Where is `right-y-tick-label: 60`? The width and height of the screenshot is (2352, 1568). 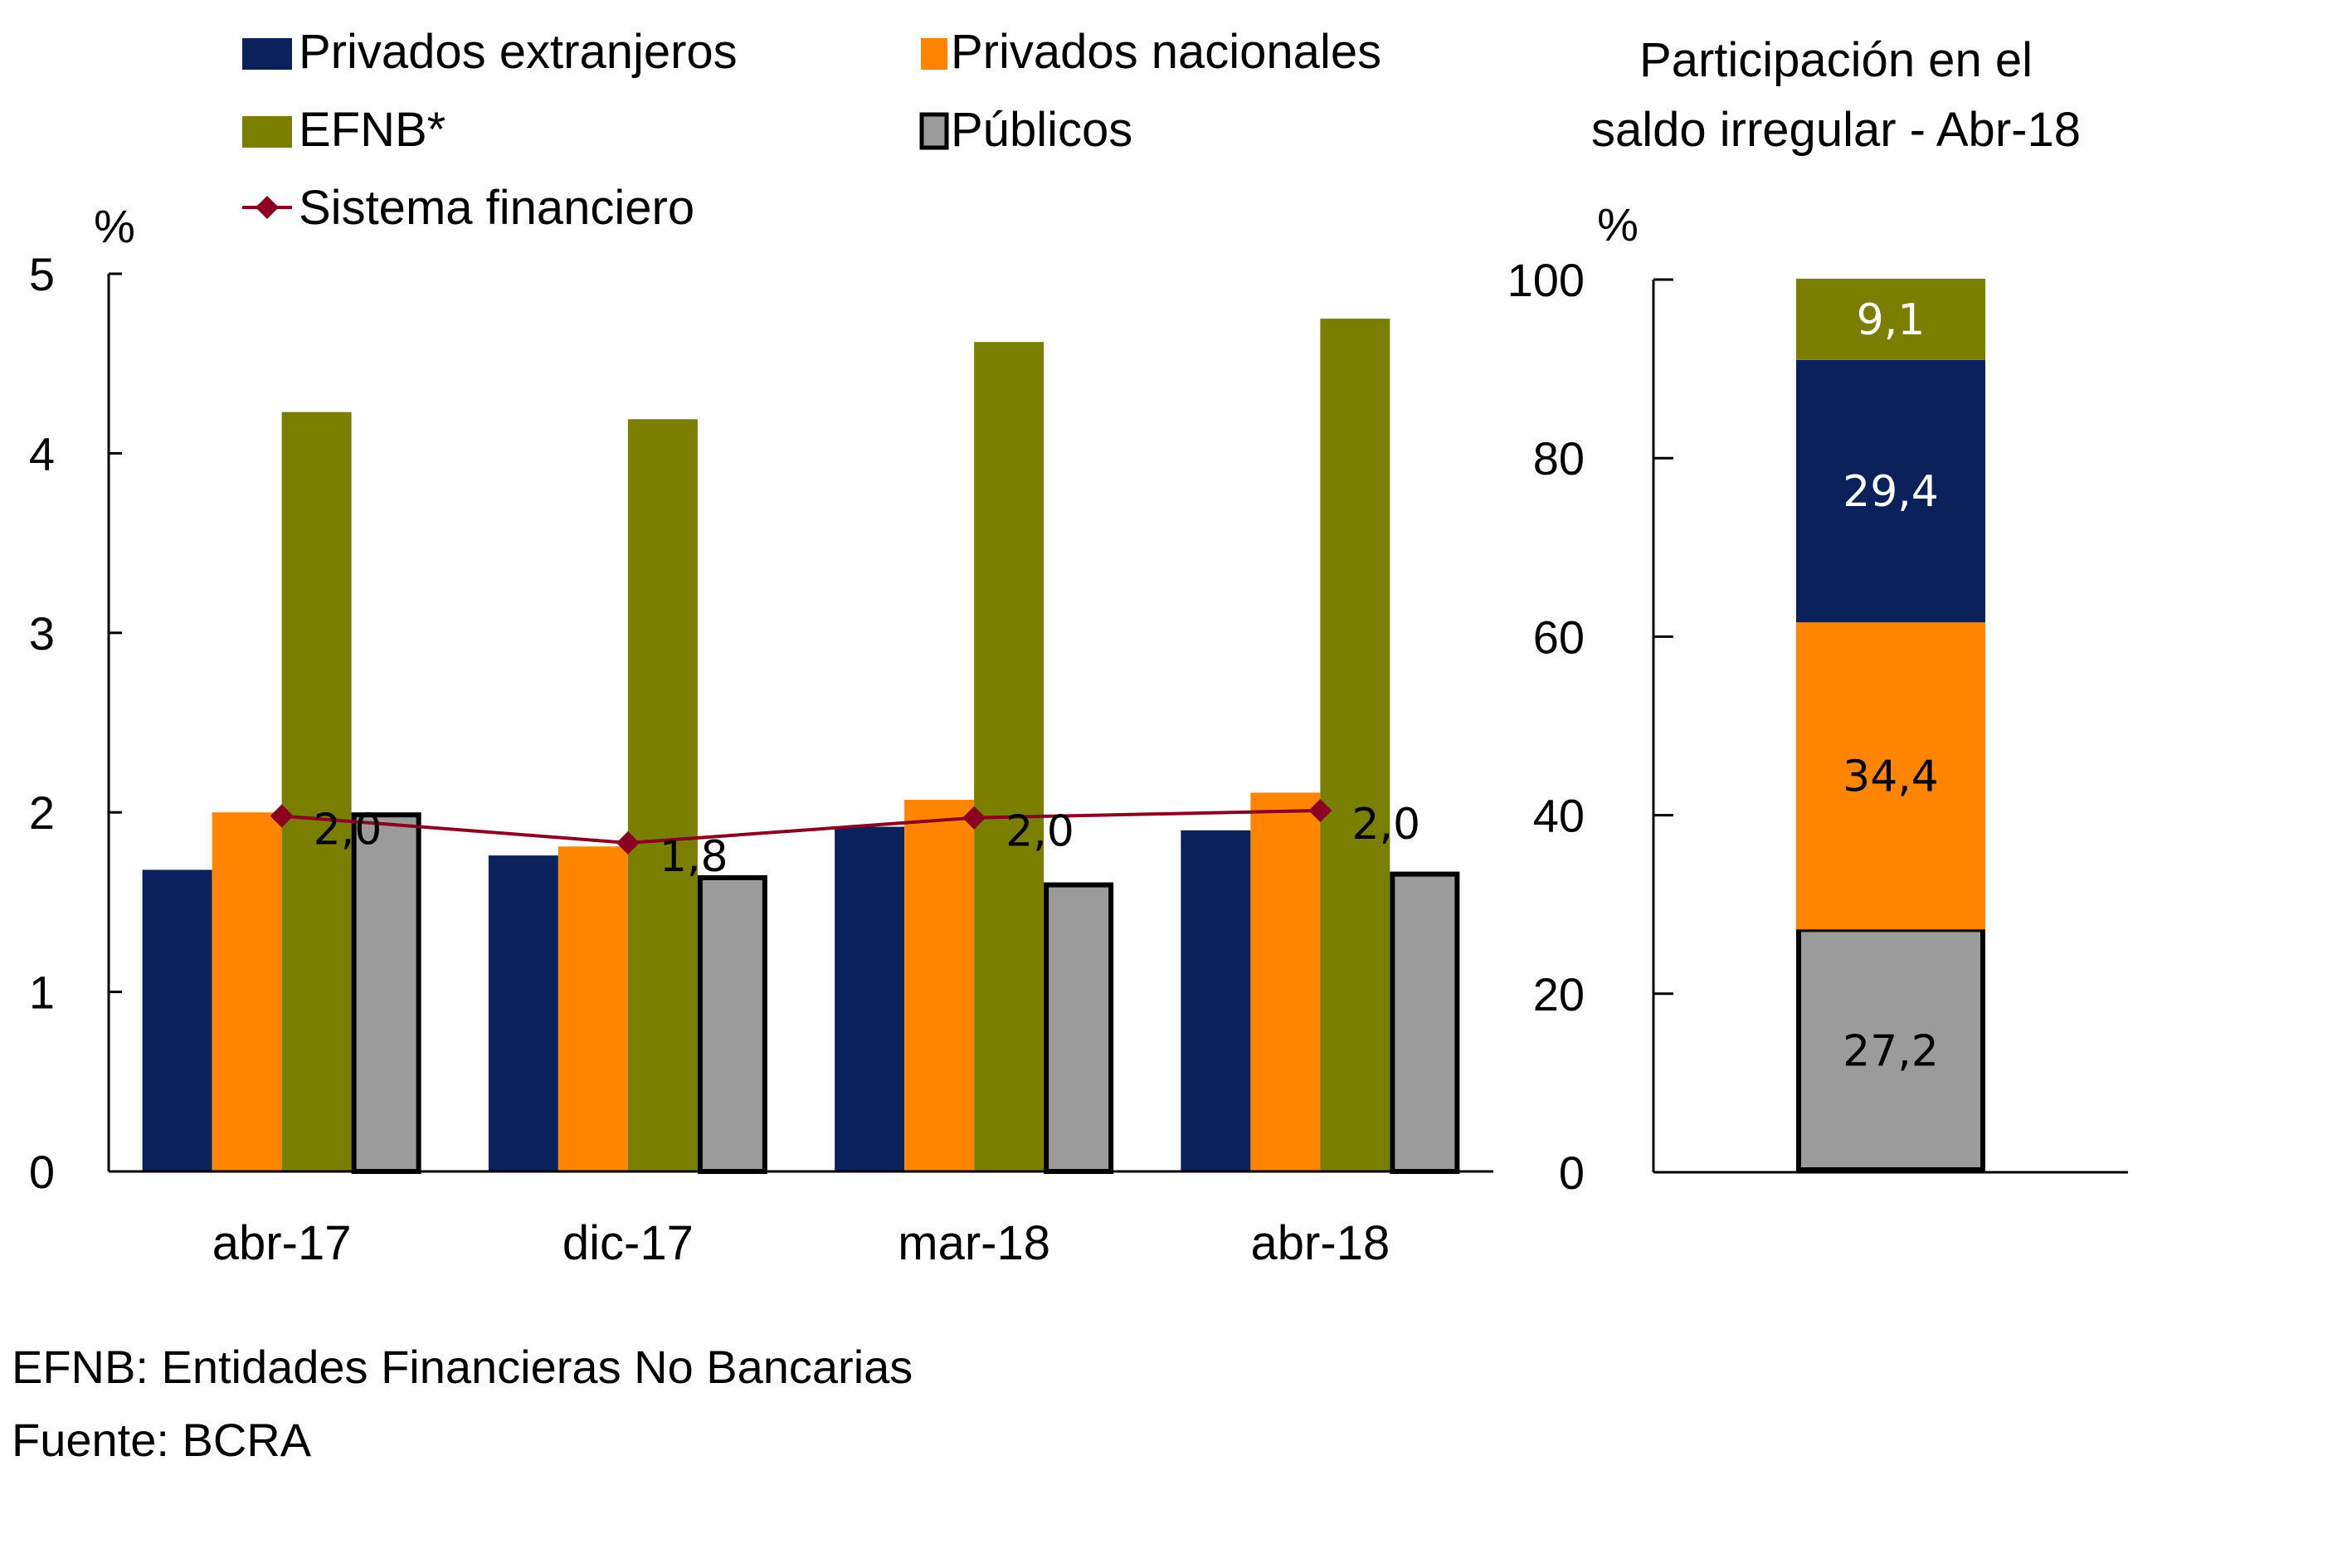
right-y-tick-label: 60 is located at coordinates (1559, 637).